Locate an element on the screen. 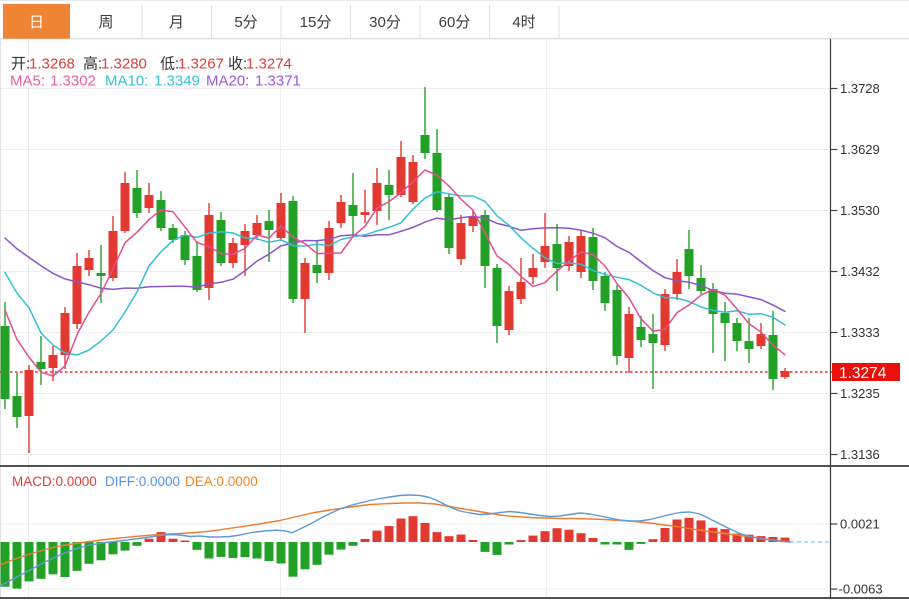 The height and width of the screenshot is (602, 909). svg-text: 4时 is located at coordinates (523, 22).